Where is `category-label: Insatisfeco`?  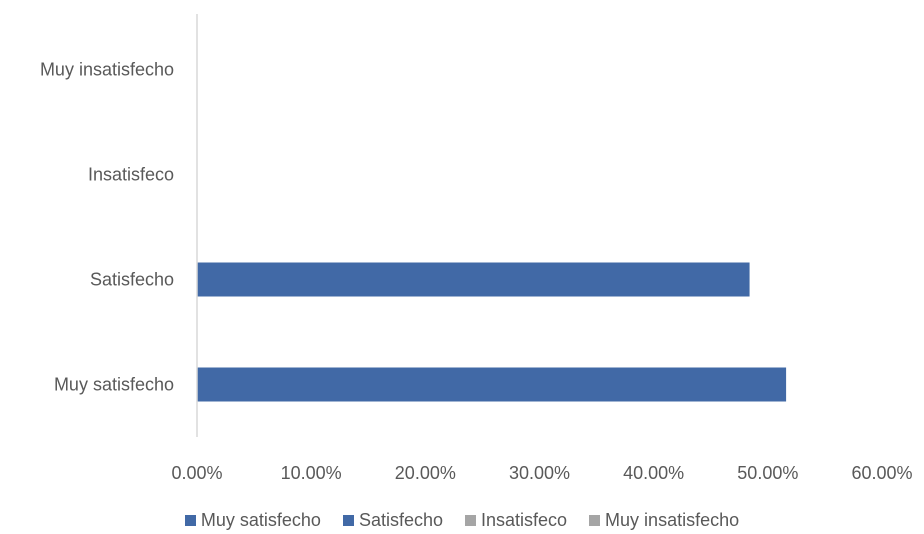
category-label: Insatisfeco is located at coordinates (131, 175).